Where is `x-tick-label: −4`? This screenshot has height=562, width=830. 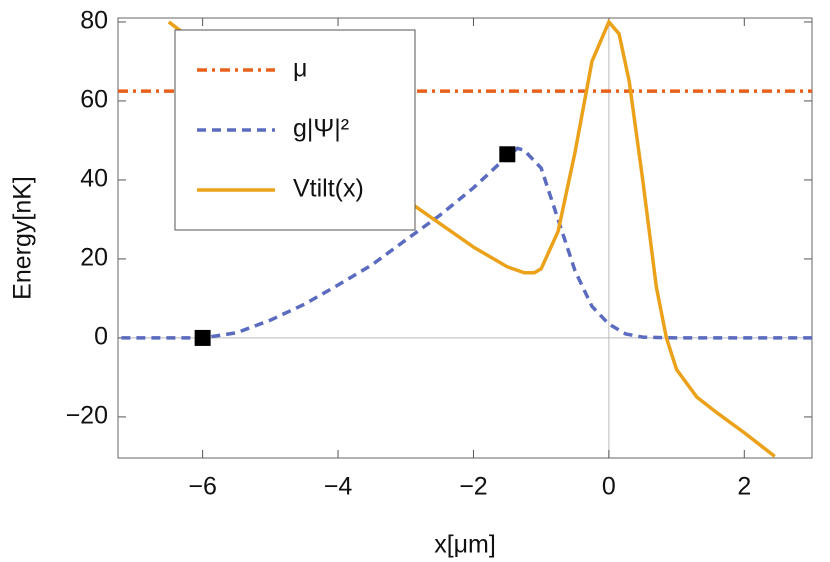
x-tick-label: −4 is located at coordinates (338, 487).